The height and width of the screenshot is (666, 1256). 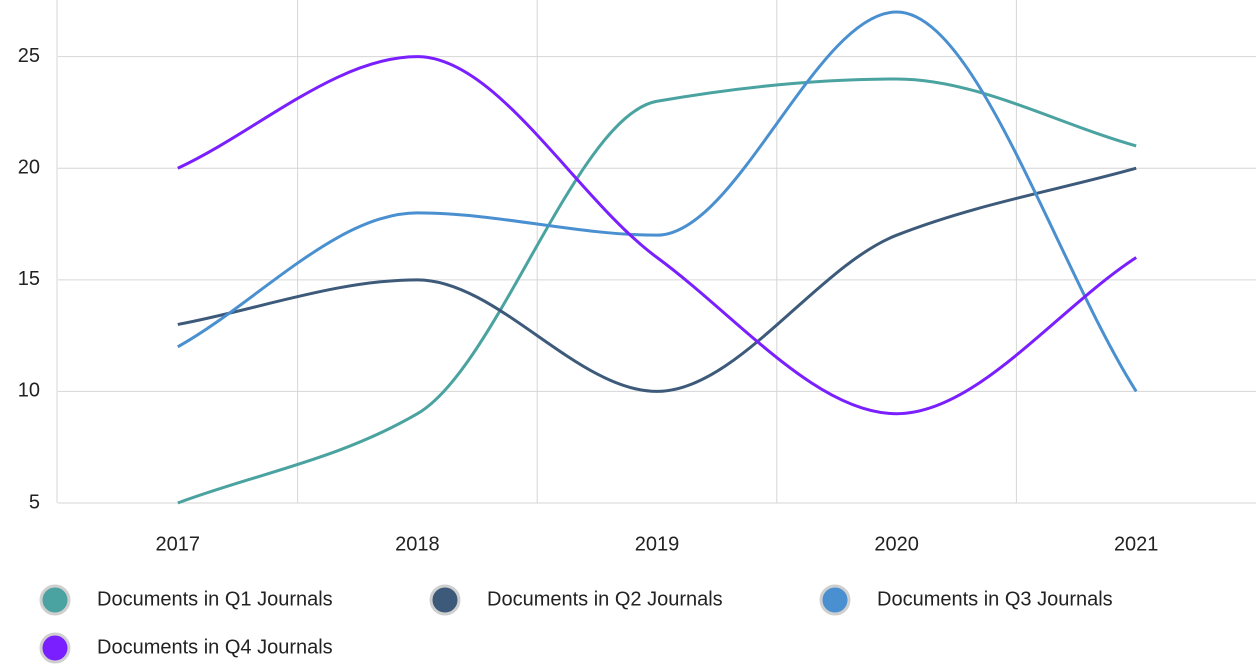 I want to click on y-tick-label: 25, so click(x=29, y=56).